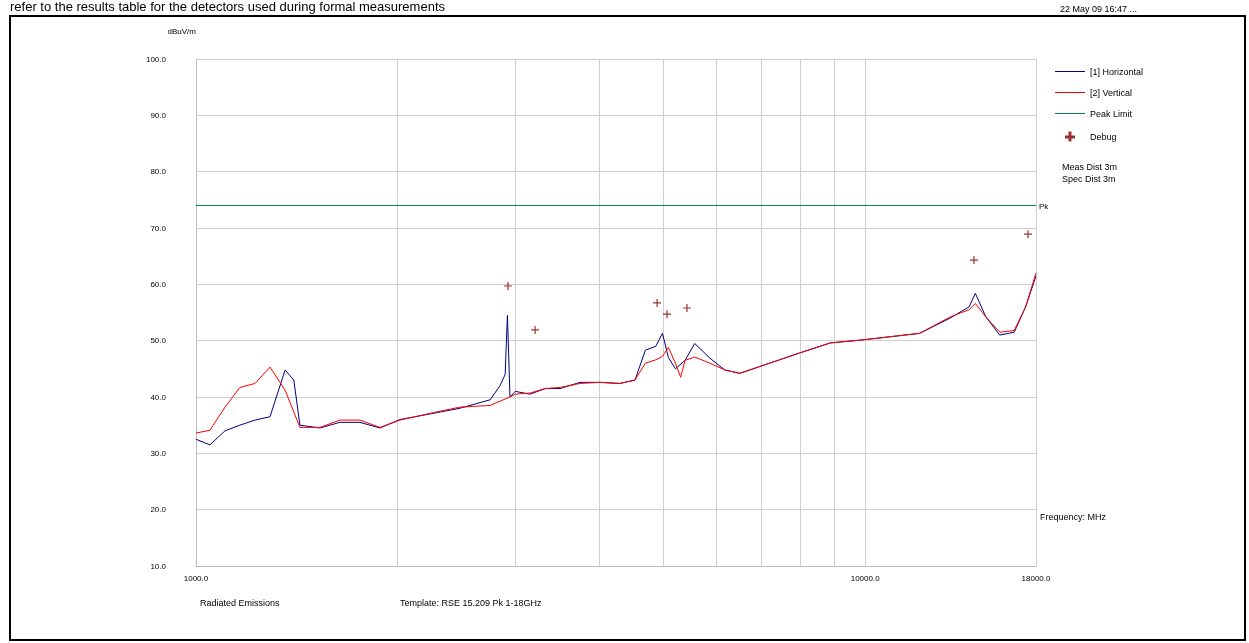 The width and height of the screenshot is (1249, 643). I want to click on legend-label: [1] Horizontal, so click(1117, 71).